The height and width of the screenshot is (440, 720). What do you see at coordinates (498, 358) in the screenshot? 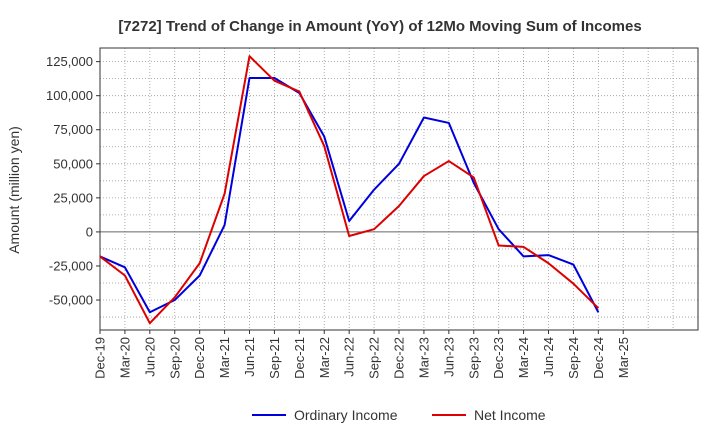
I see `x-tick-label: Dec-23` at bounding box center [498, 358].